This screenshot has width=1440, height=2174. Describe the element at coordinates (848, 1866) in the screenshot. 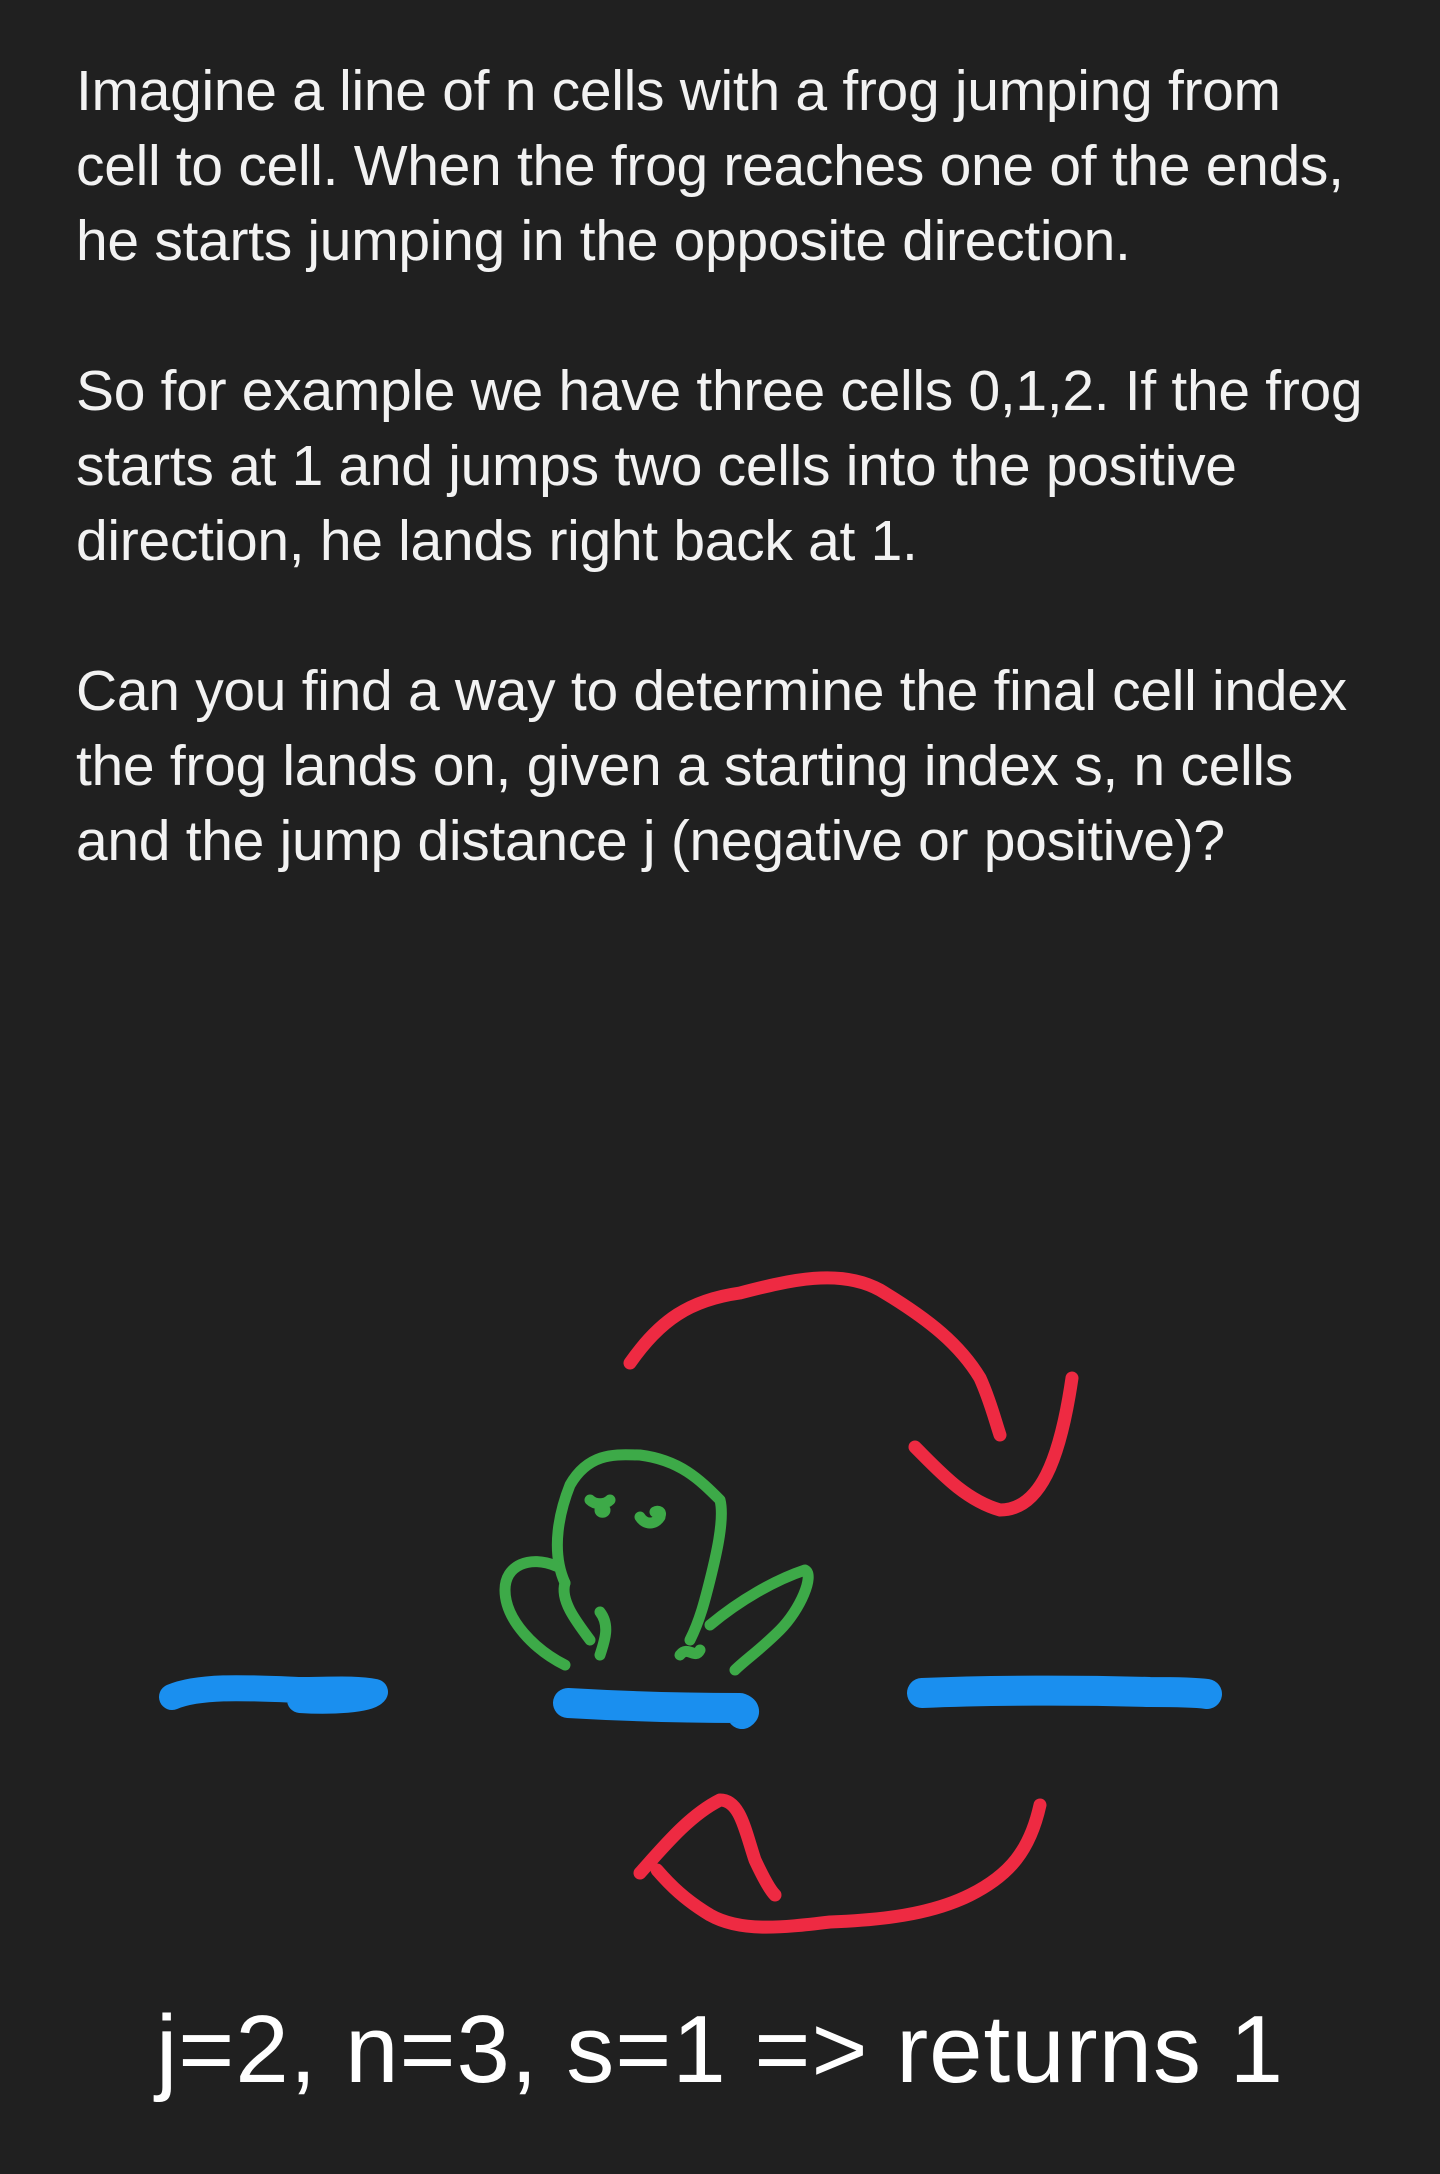

I see `bottom-jump-arrow` at that location.